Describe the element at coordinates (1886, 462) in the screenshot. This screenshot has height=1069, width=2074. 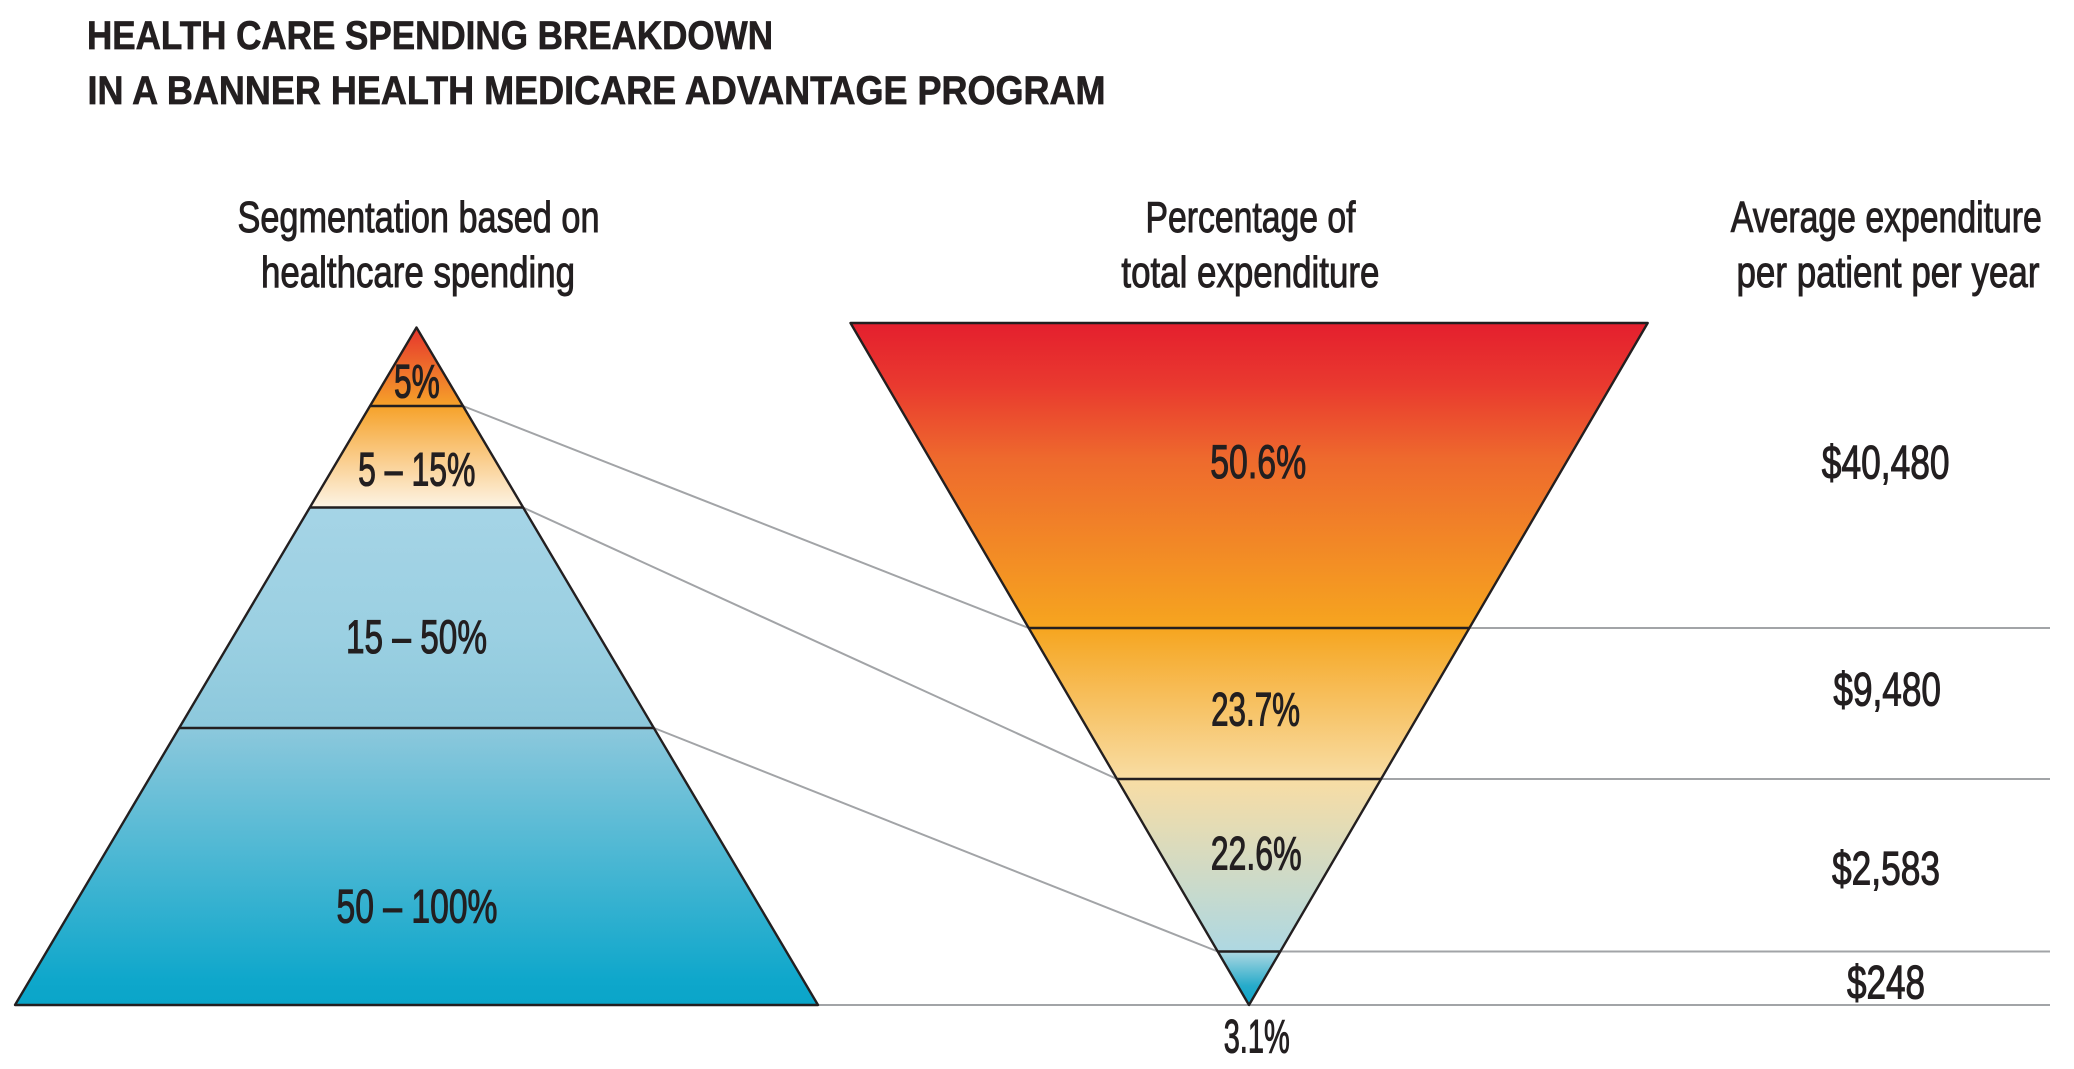
I see `svg-text: $40,480` at that location.